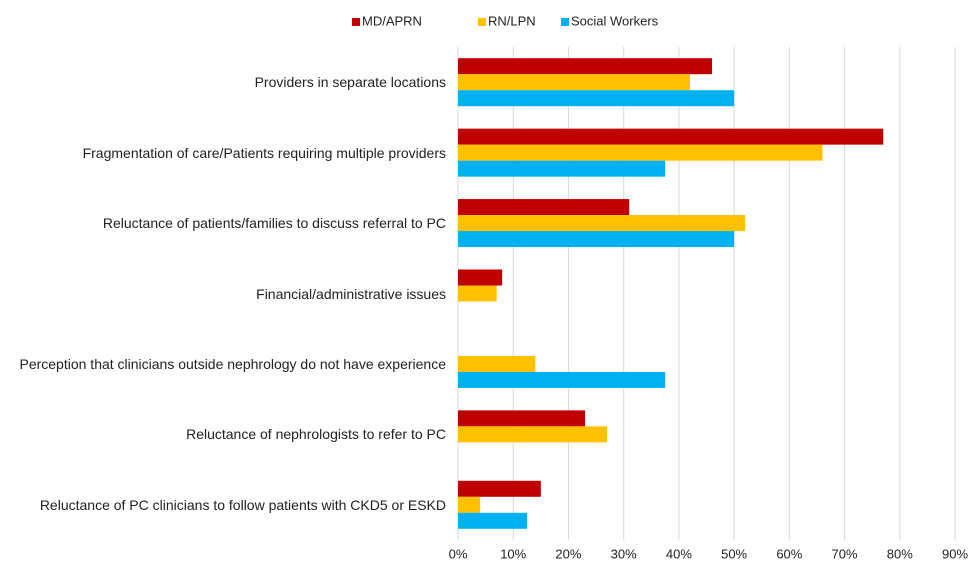  What do you see at coordinates (900, 553) in the screenshot?
I see `x-tick-label: 80%` at bounding box center [900, 553].